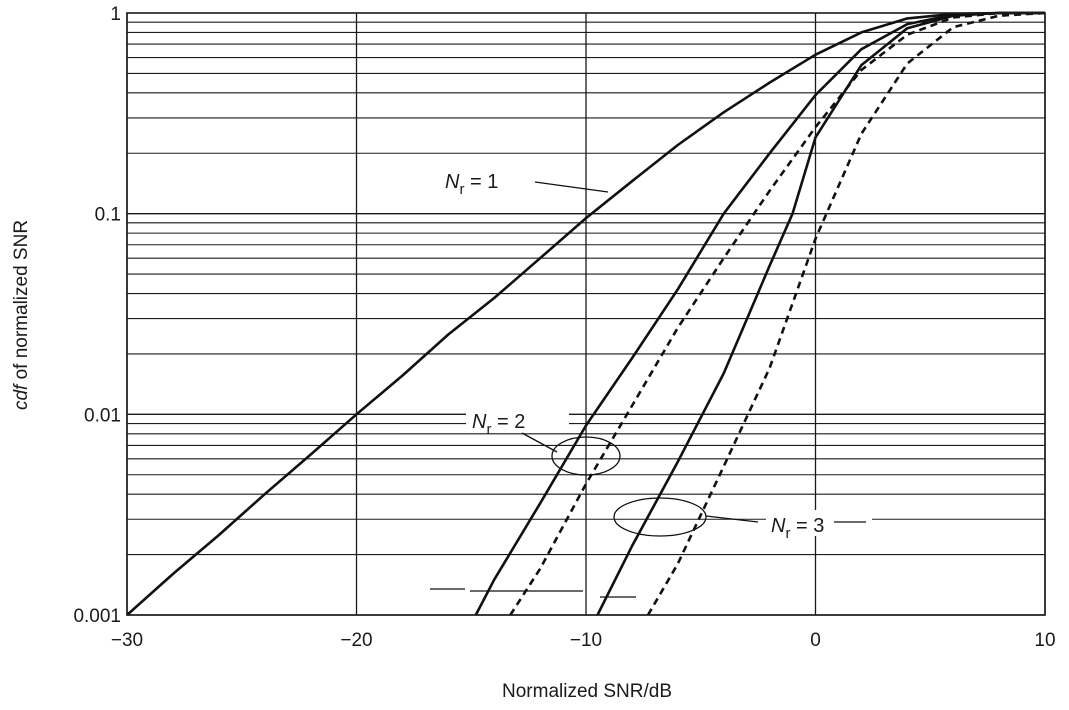  I want to click on annotation-nr2-leader, so click(539, 442).